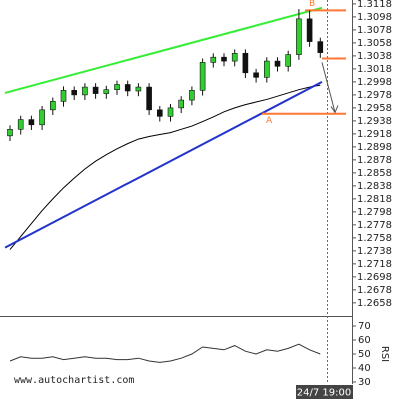 Image resolution: width=400 pixels, height=400 pixels. Describe the element at coordinates (312, 4) in the screenshot. I see `level-label: B` at that location.